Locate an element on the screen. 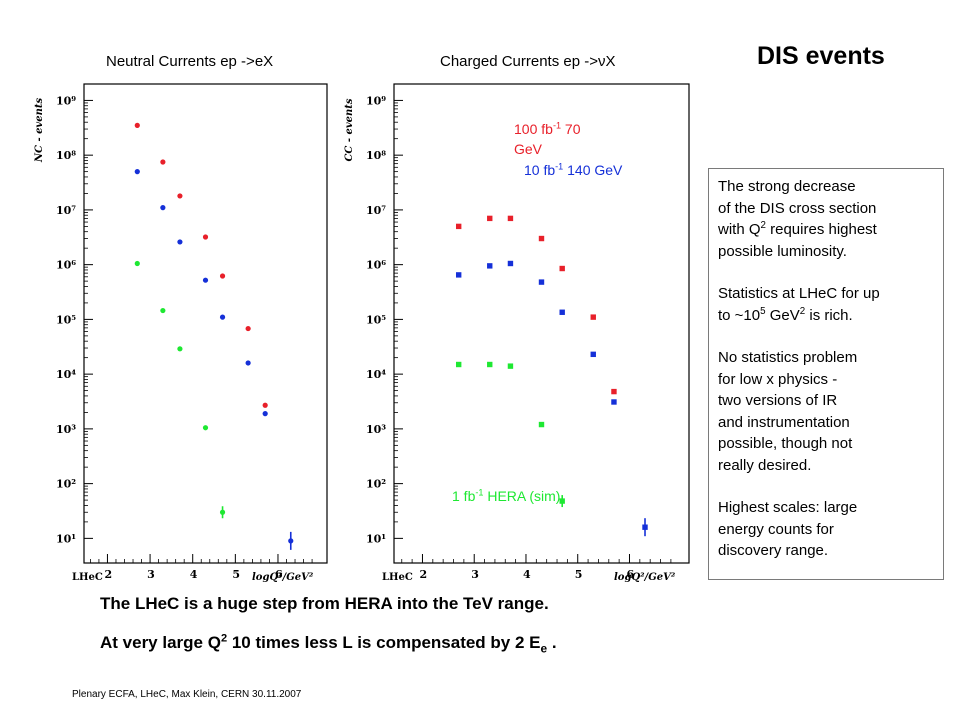 The height and width of the screenshot is (720, 960). nc-y-tick-label: 10² is located at coordinates (66, 484).